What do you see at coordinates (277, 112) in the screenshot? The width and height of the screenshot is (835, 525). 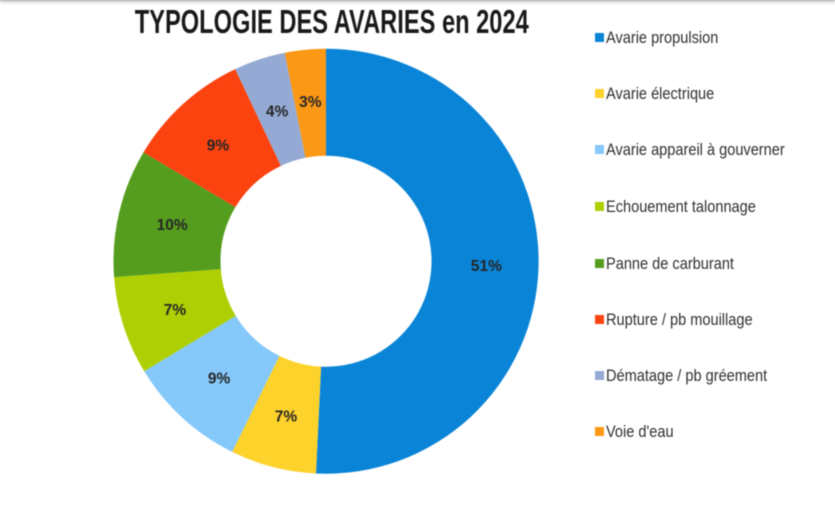 I see `svg-text: 4%` at bounding box center [277, 112].